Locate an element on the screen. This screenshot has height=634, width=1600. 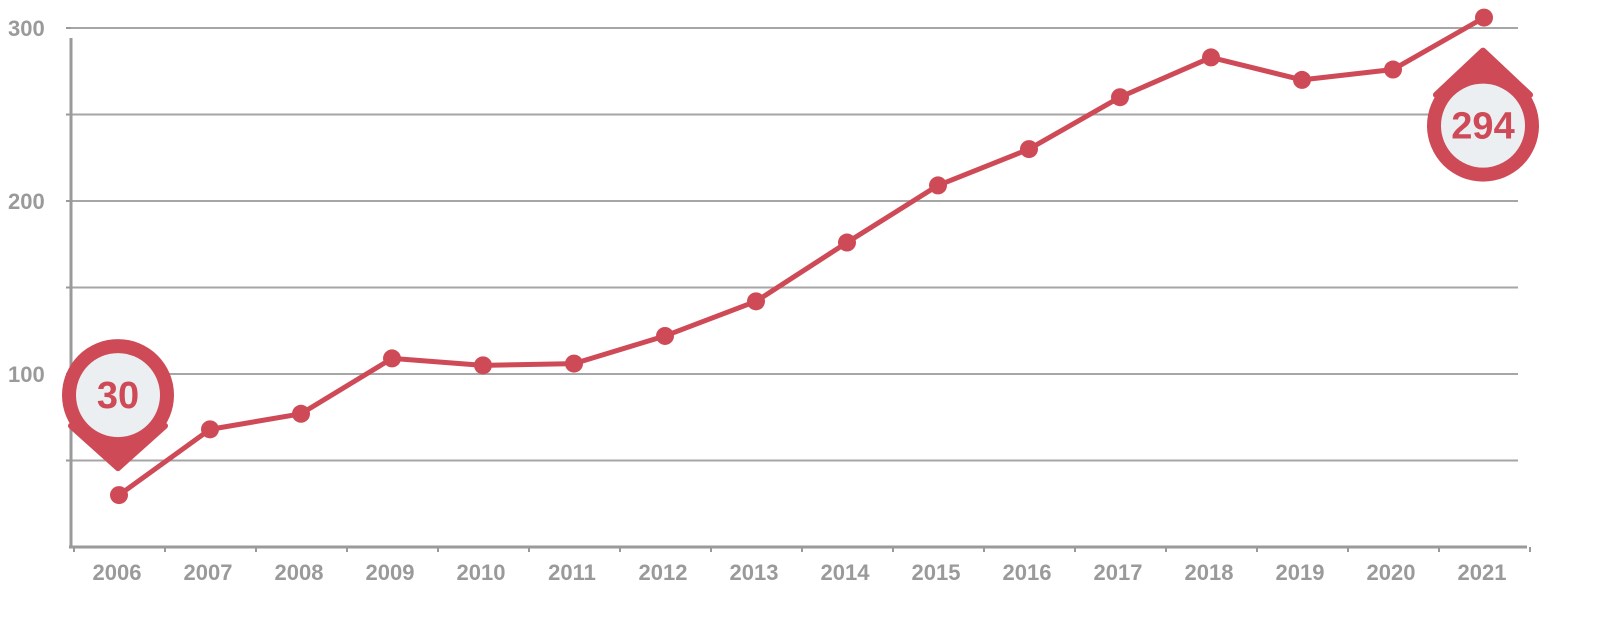
x-tick-label: 2012 is located at coordinates (663, 572).